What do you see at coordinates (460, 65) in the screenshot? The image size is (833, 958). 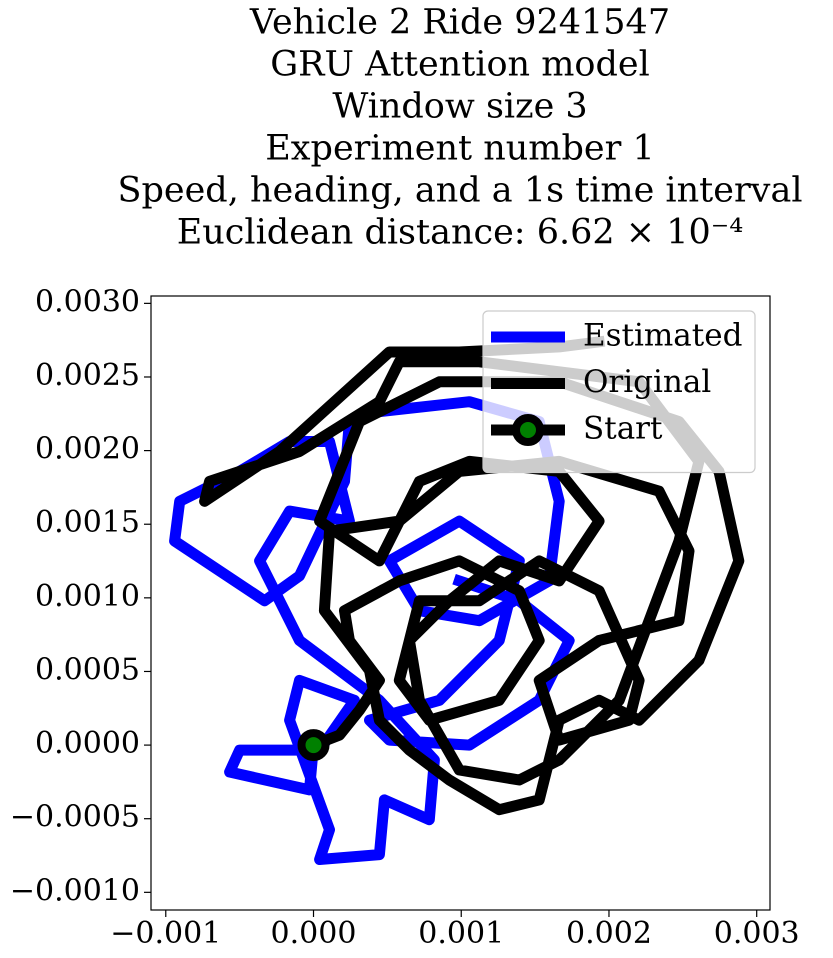 I see `chart-title-line: GRU Attention model` at bounding box center [460, 65].